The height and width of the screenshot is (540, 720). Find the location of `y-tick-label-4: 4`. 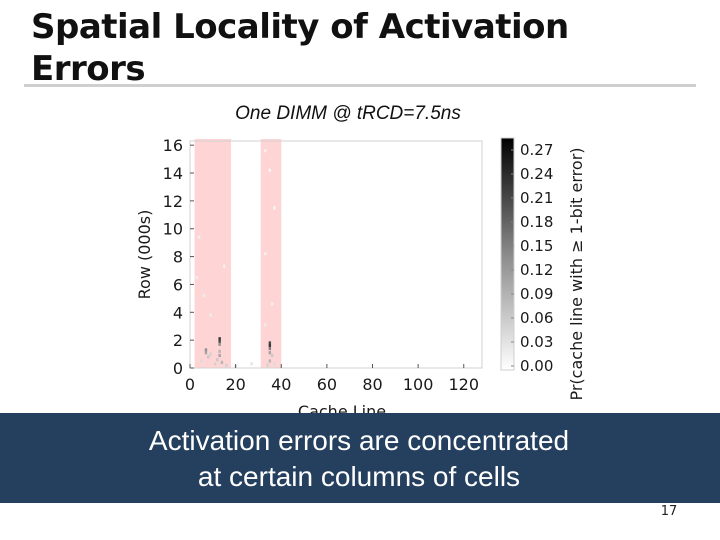

y-tick-label-4: 4 is located at coordinates (178, 312).